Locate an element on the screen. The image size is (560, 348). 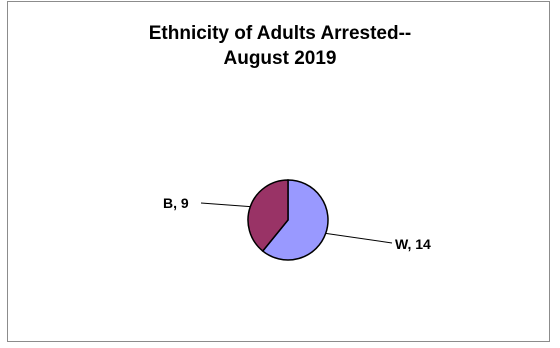
chart-title-line-2: August 2019 is located at coordinates (280, 58).